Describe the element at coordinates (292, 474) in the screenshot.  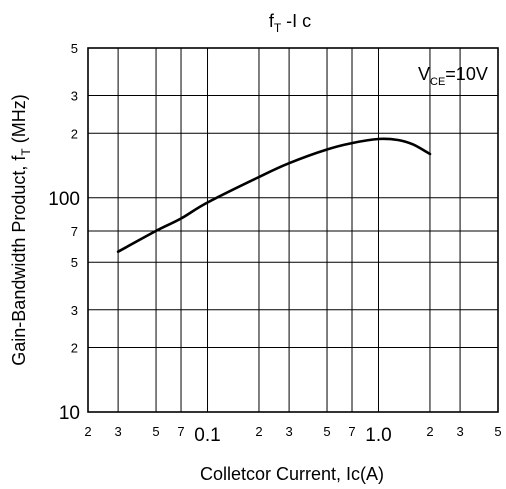
I see `x-axis-label: Colletcor Current, Ic(A)` at that location.